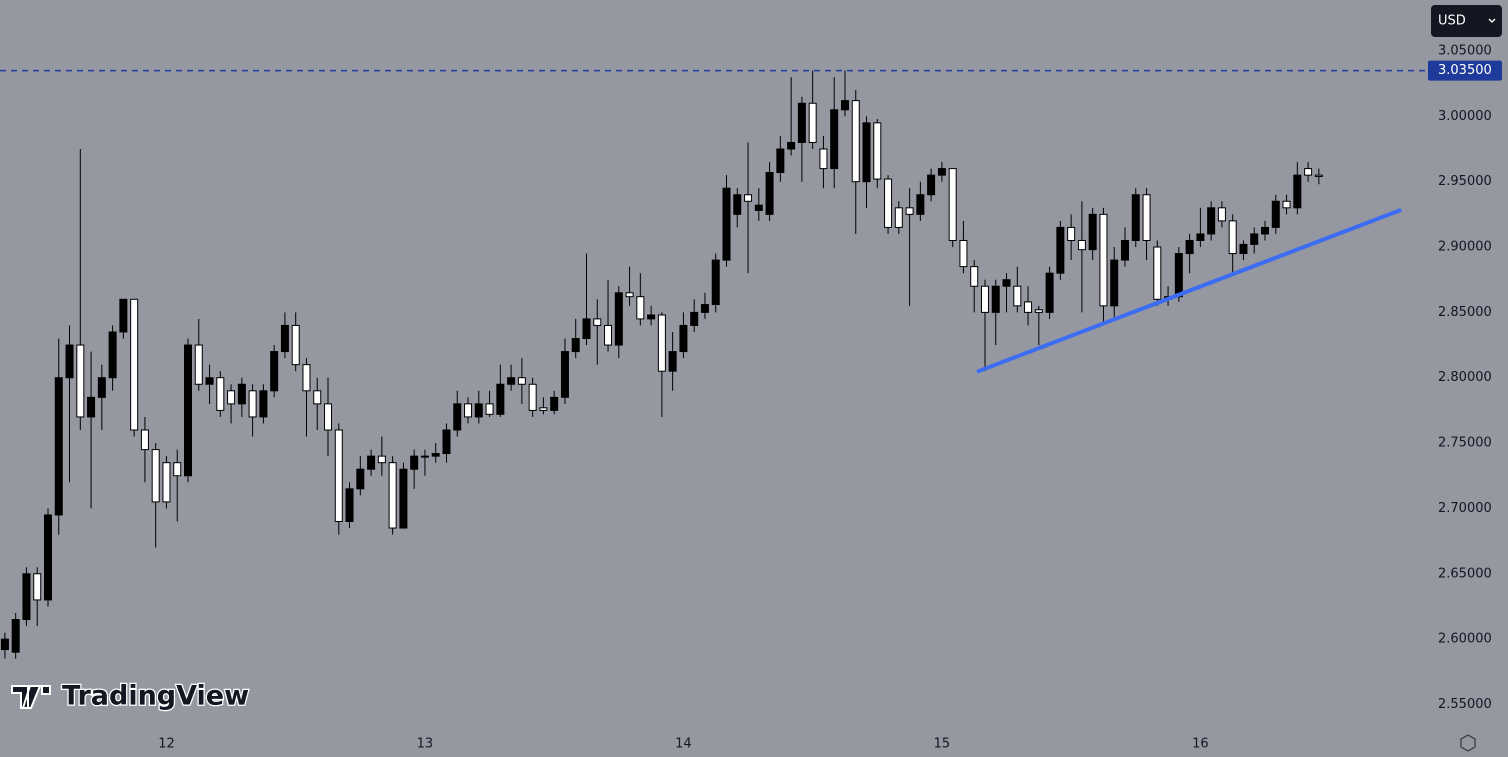 Image resolution: width=1508 pixels, height=757 pixels. I want to click on currency-label: USD, so click(1452, 21).